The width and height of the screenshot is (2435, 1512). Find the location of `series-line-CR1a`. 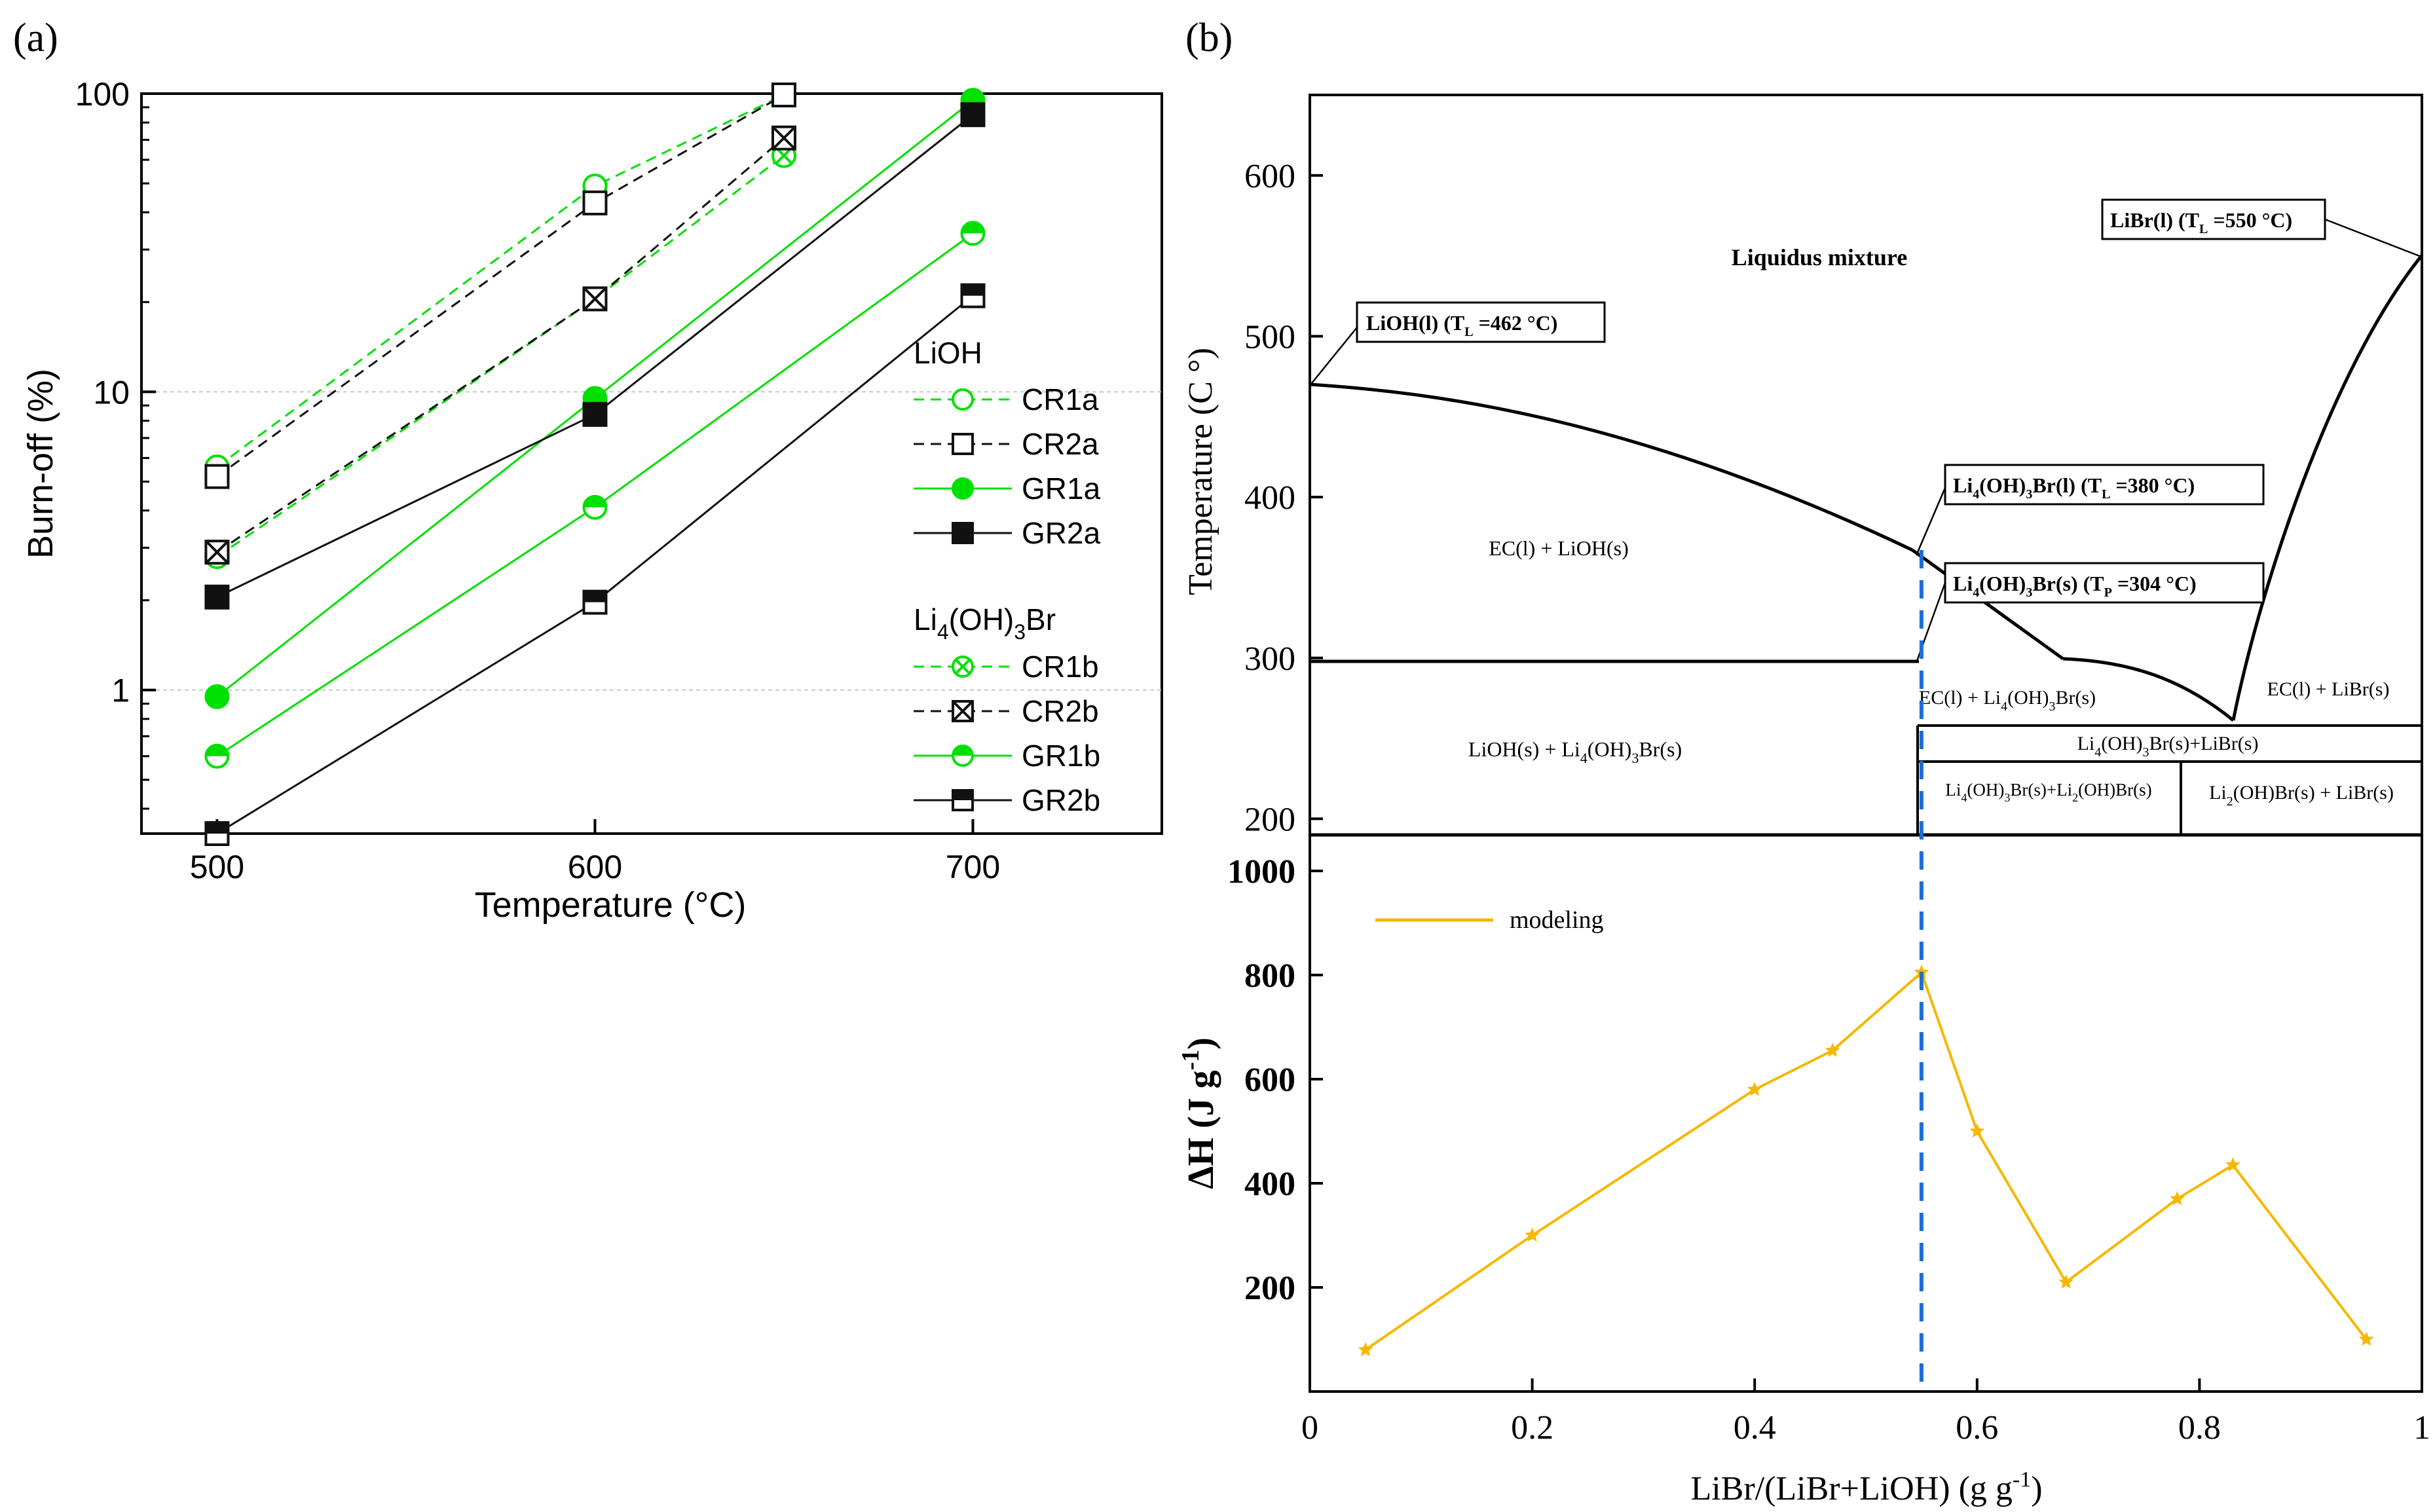

series-line-CR1a is located at coordinates (500, 281).